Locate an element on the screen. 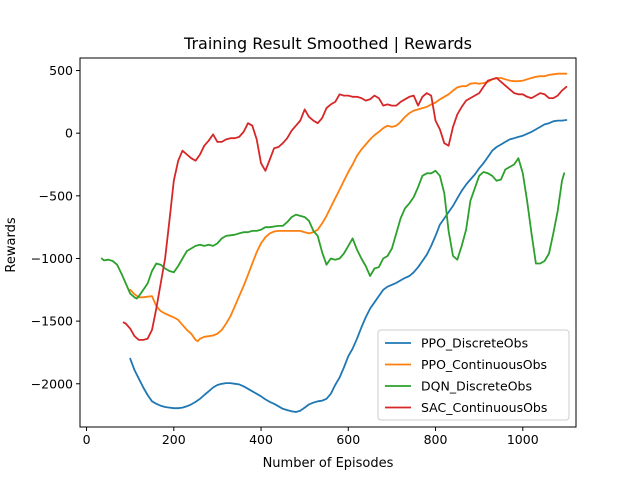  y-tick-label: 0 is located at coordinates (69, 133).